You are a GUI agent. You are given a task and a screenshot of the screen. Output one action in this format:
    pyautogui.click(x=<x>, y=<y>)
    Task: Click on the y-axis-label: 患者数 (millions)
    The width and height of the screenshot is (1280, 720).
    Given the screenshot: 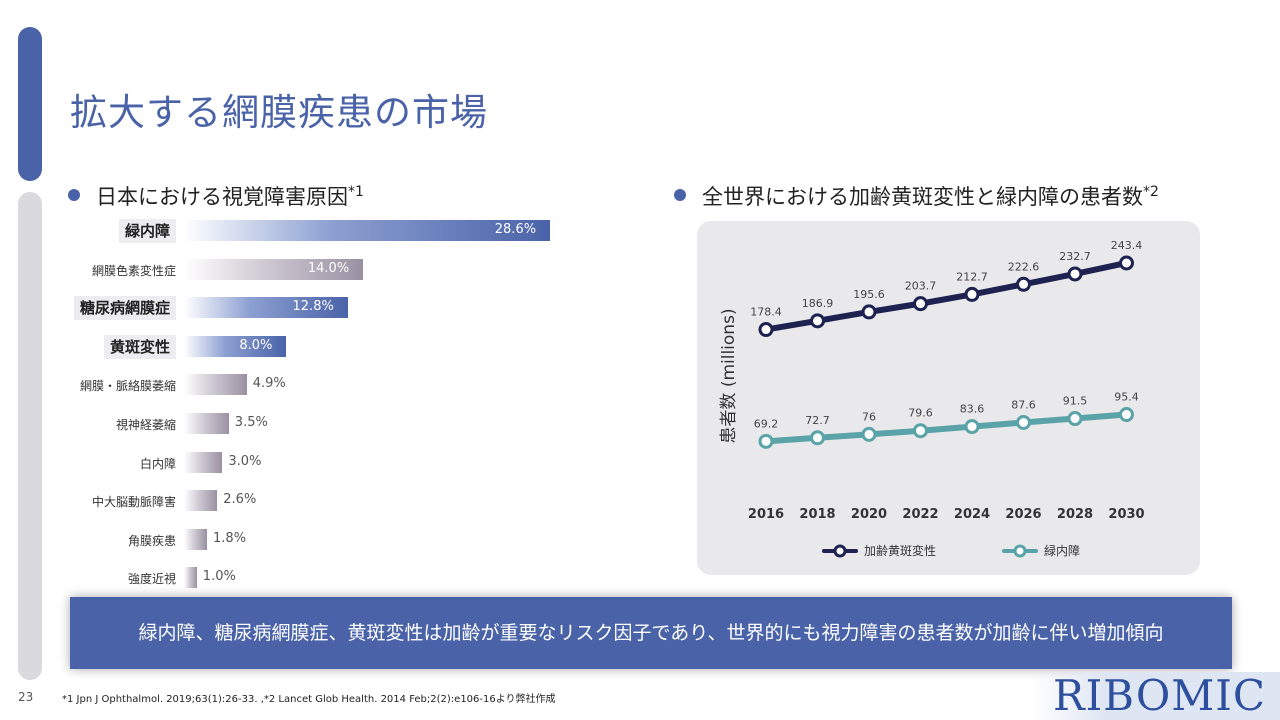 What is the action you would take?
    pyautogui.click(x=729, y=375)
    